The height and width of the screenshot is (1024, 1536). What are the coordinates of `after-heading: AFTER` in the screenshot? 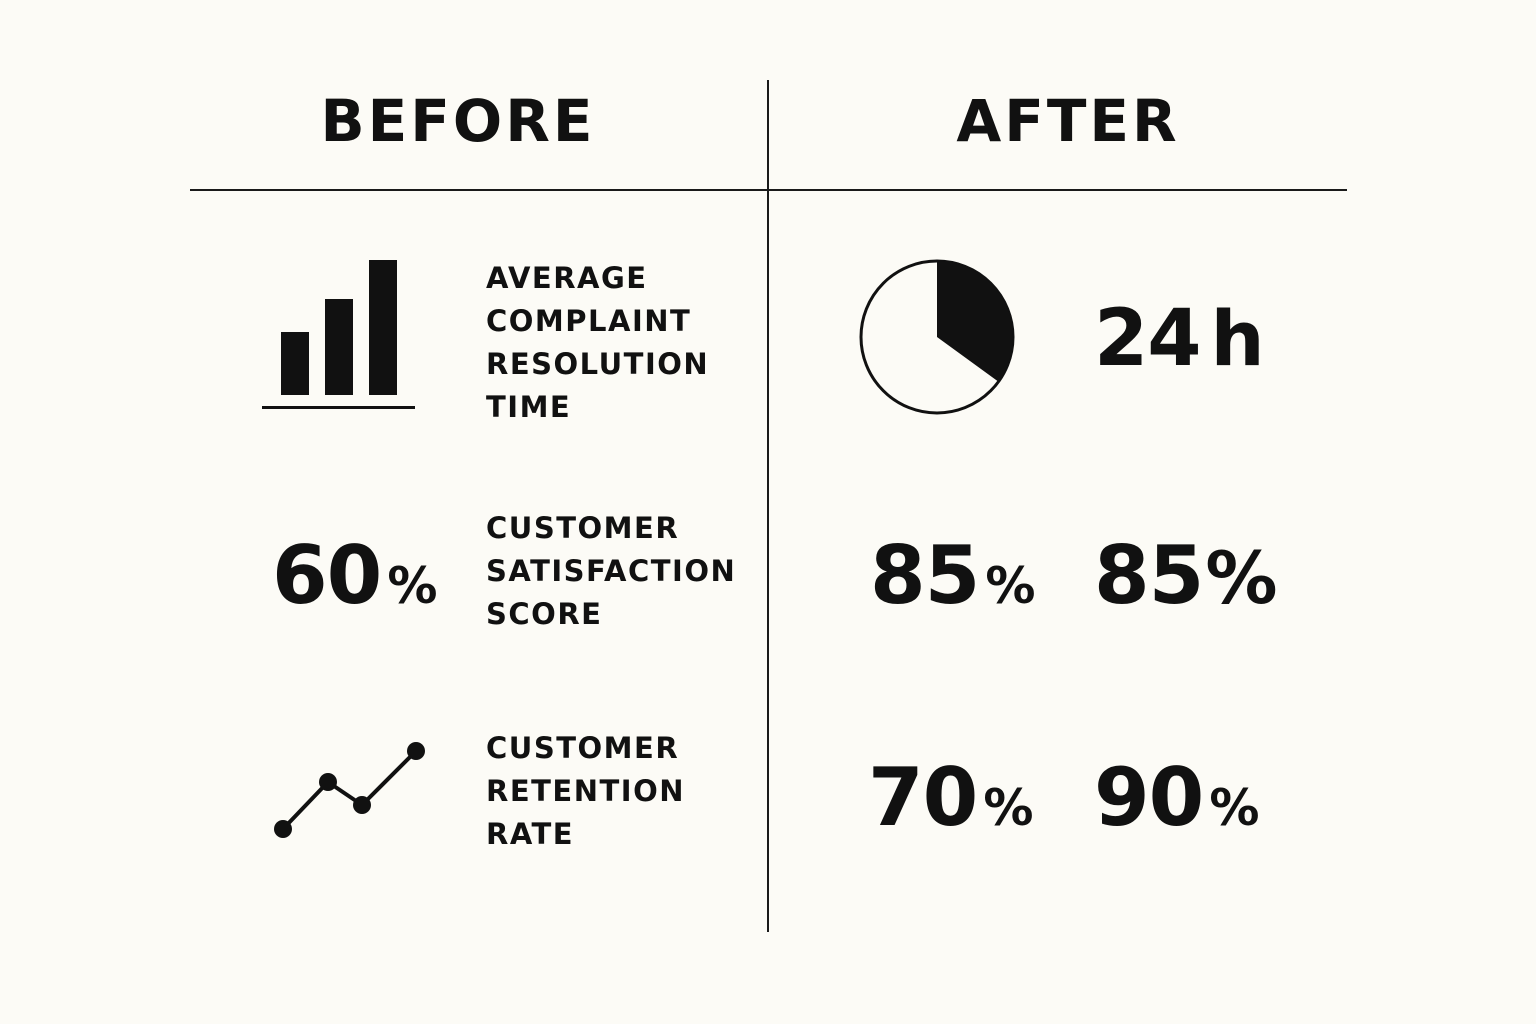 It's located at (1068, 121).